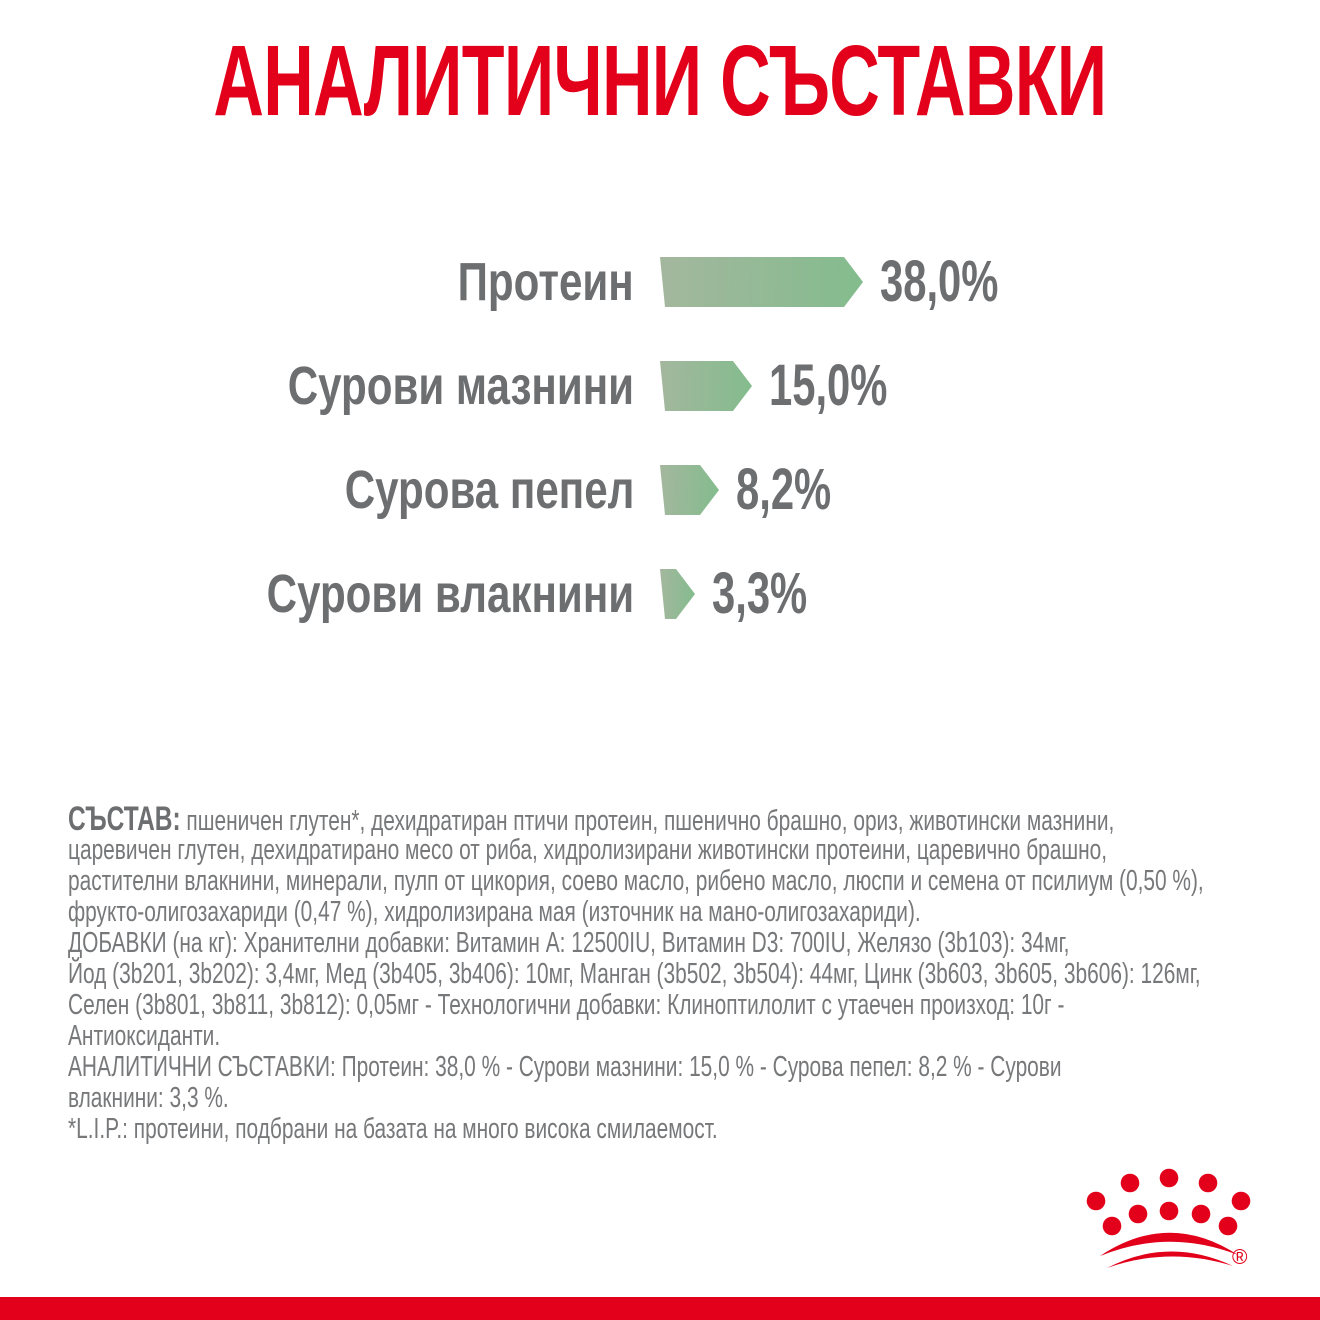 Image resolution: width=1320 pixels, height=1320 pixels. I want to click on bar-row: Сурови мазнини 15,0%, so click(660, 385).